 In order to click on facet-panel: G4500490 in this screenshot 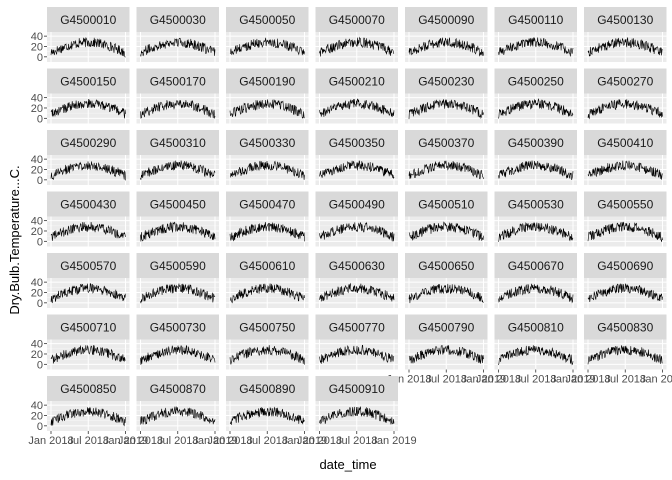, I will do `click(356, 219)`.